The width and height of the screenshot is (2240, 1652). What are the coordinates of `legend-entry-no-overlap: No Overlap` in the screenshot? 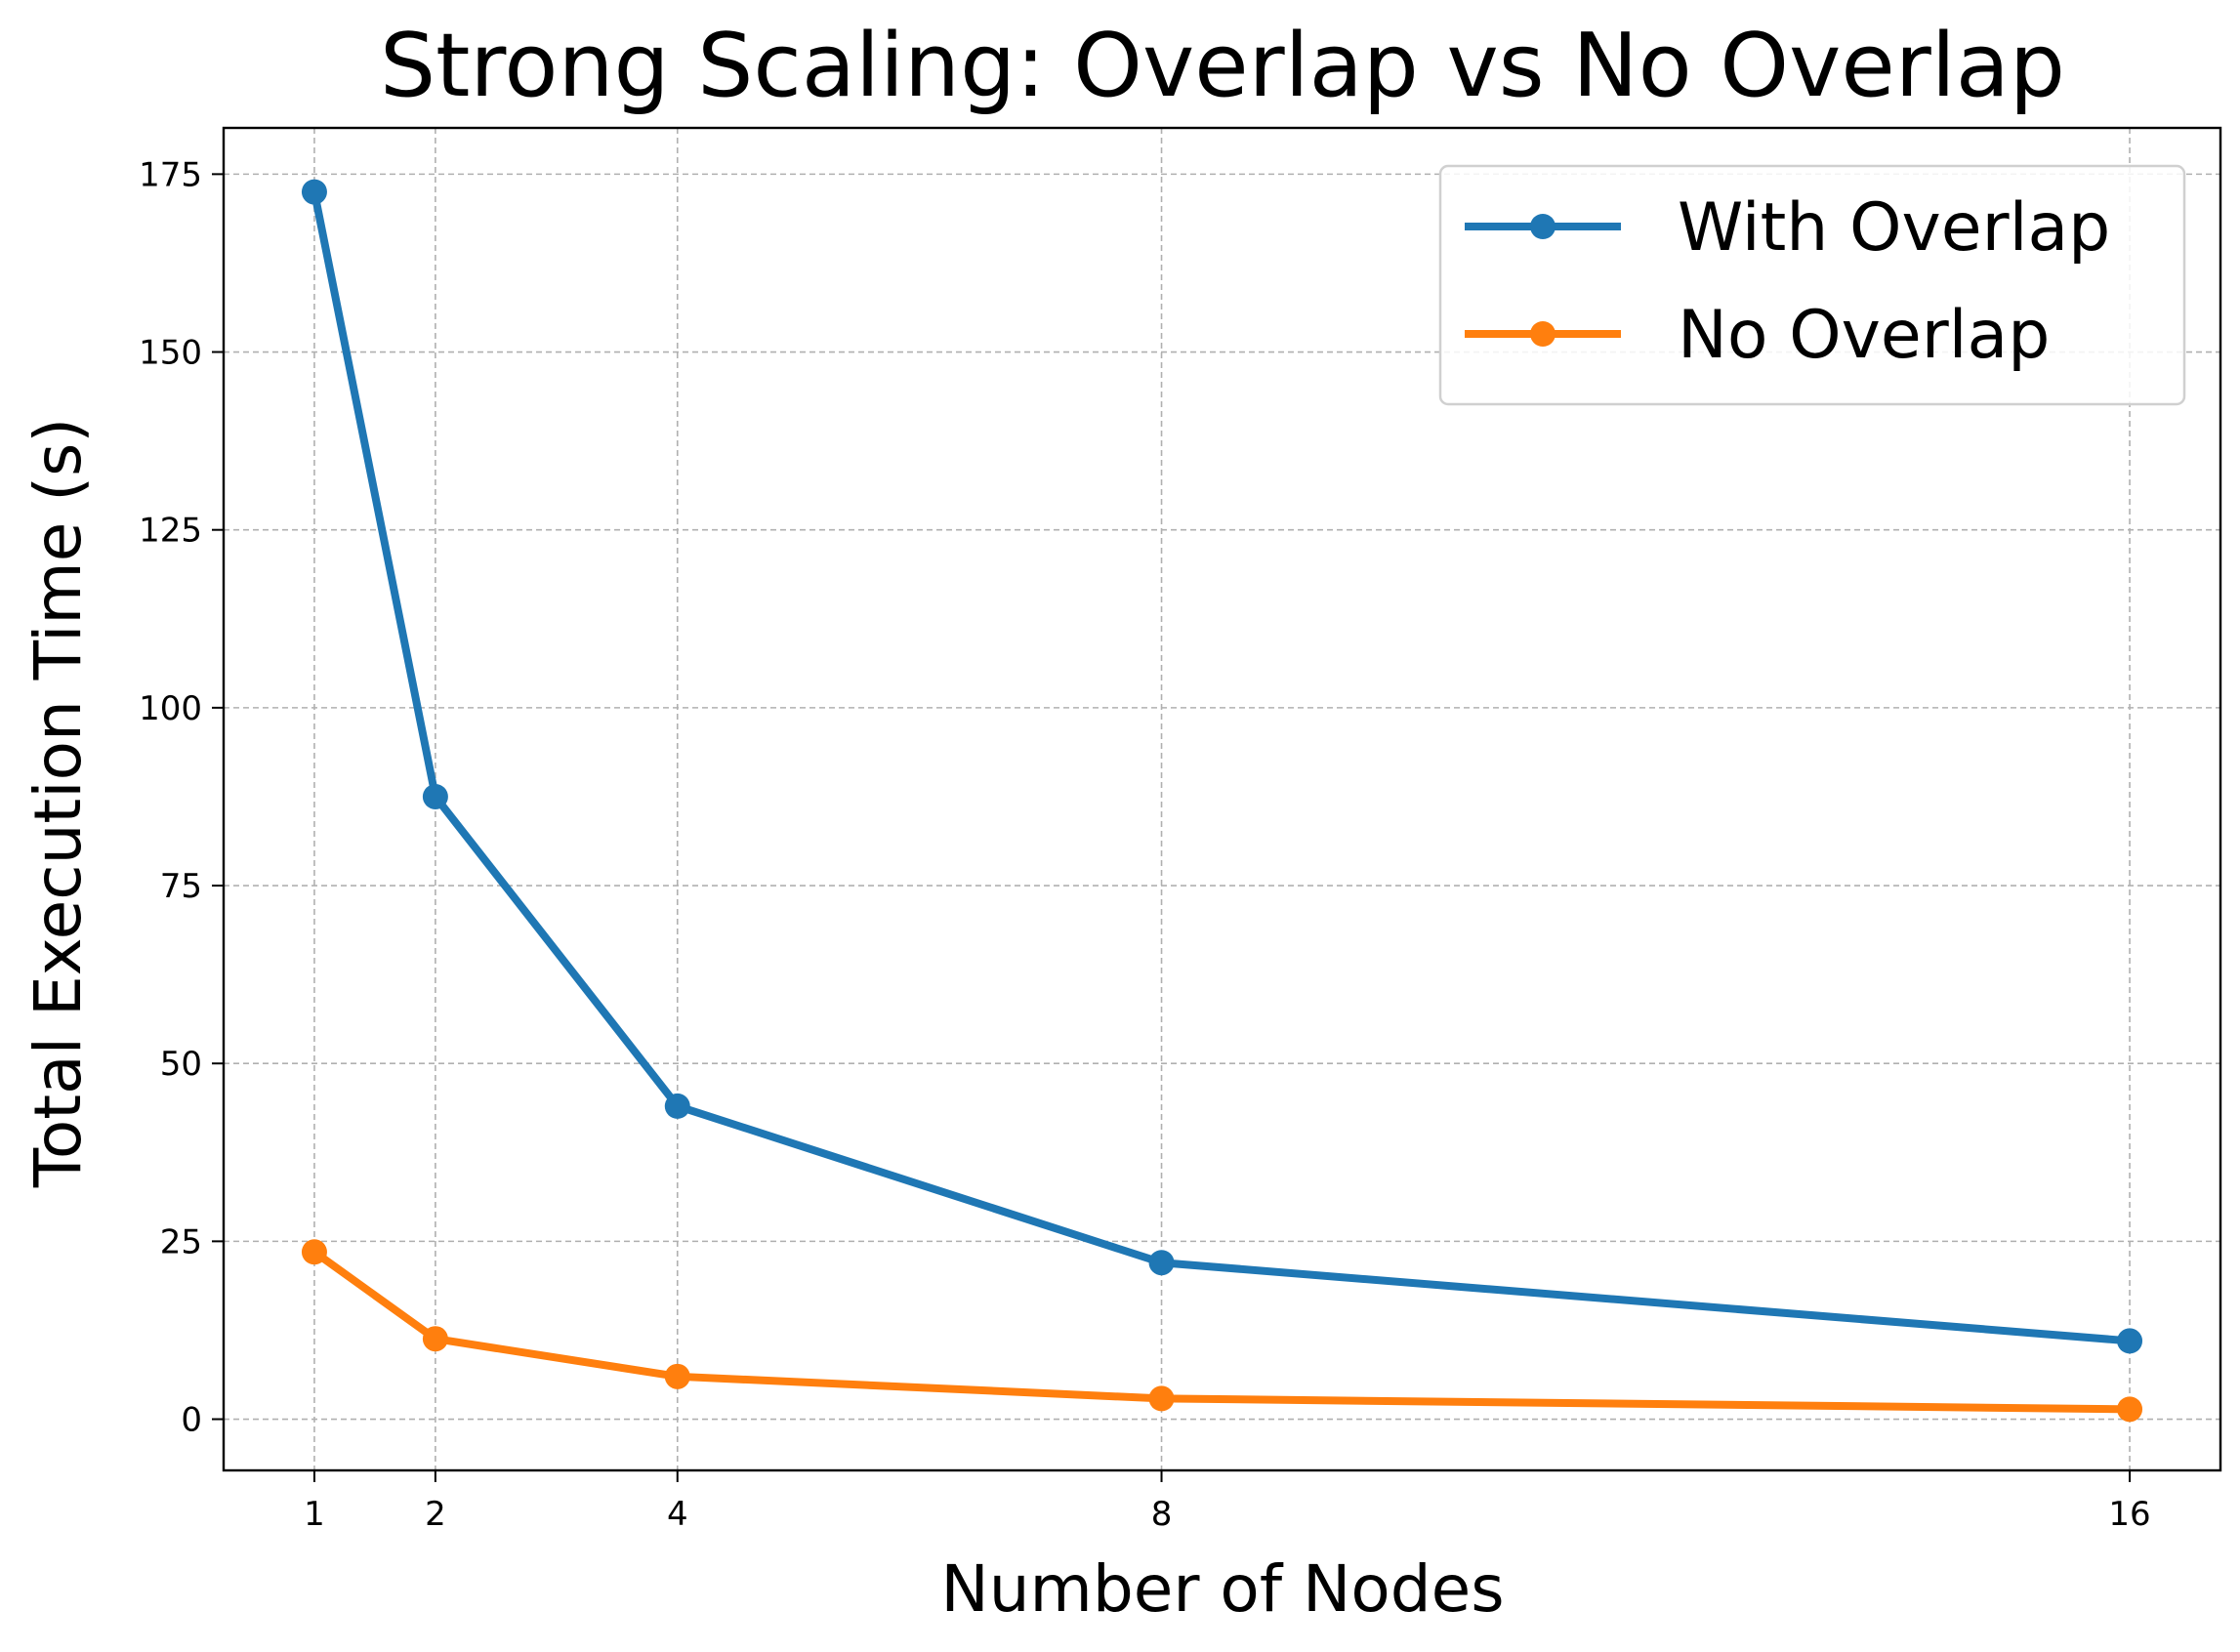 It's located at (1757, 335).